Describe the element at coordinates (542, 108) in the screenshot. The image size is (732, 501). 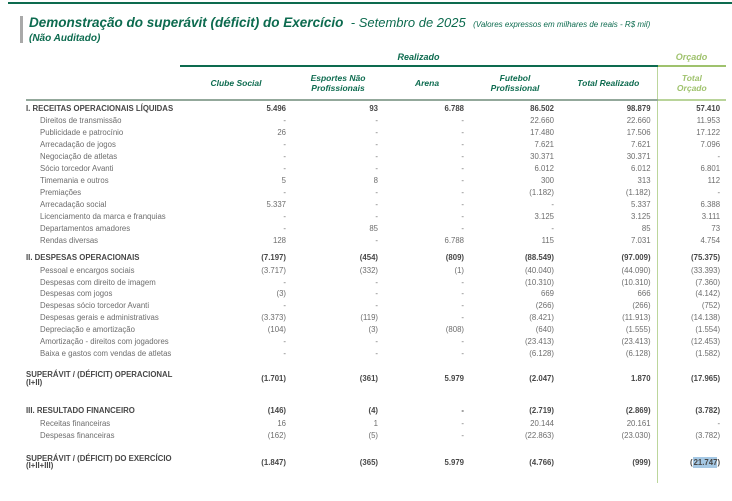
I see `cell-futebol-profissional: 86.502` at that location.